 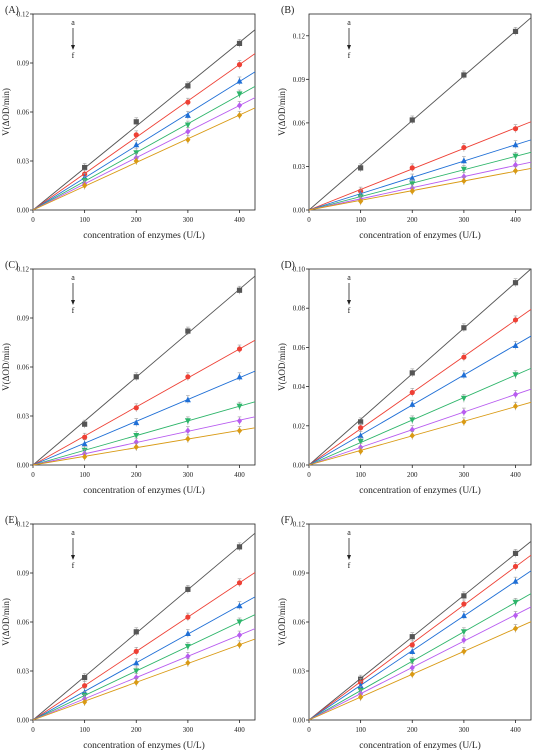 What do you see at coordinates (360, 220) in the screenshot?
I see `x-tick-label: 100` at bounding box center [360, 220].